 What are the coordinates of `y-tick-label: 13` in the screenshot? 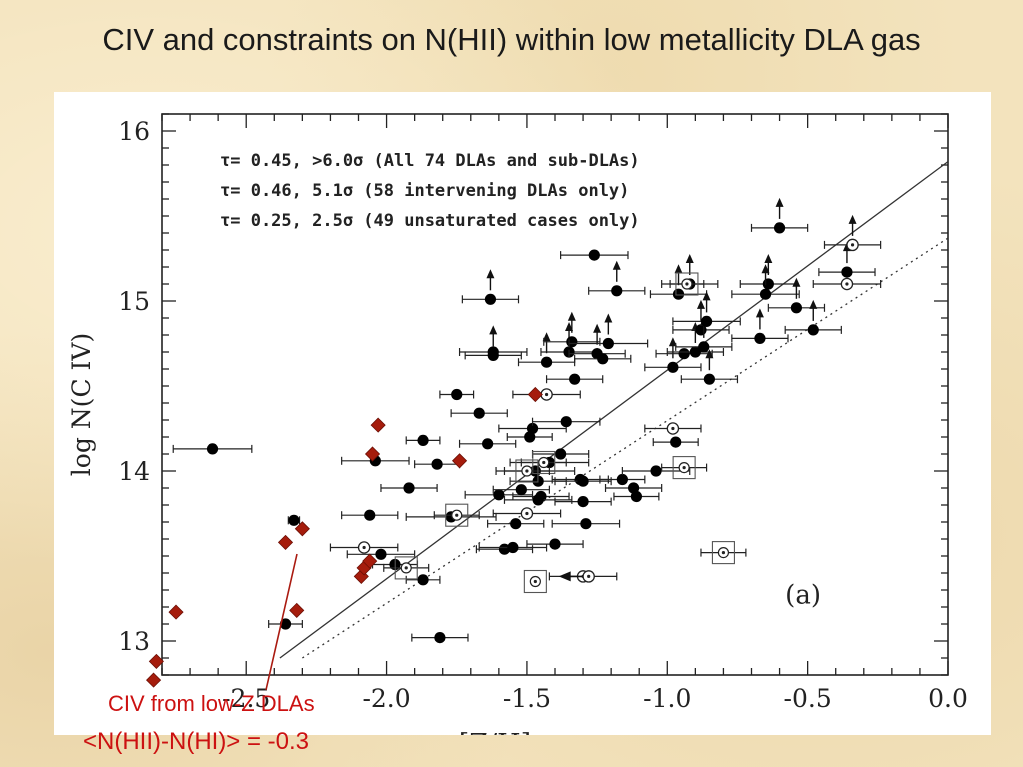 It's located at (134, 641).